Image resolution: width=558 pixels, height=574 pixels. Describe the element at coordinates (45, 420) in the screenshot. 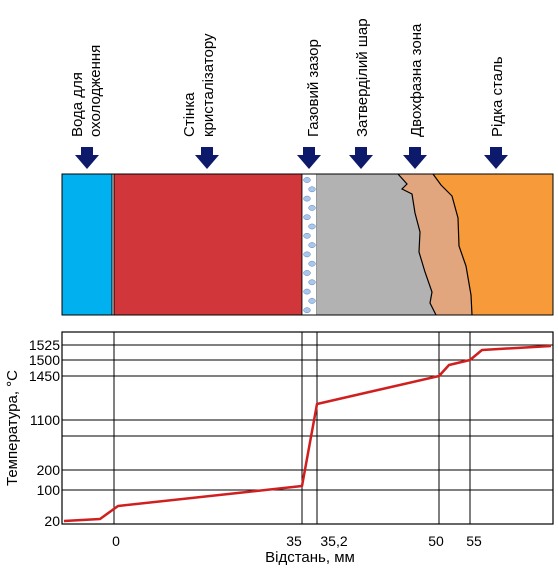

I see `y-tick-label: 1100` at that location.